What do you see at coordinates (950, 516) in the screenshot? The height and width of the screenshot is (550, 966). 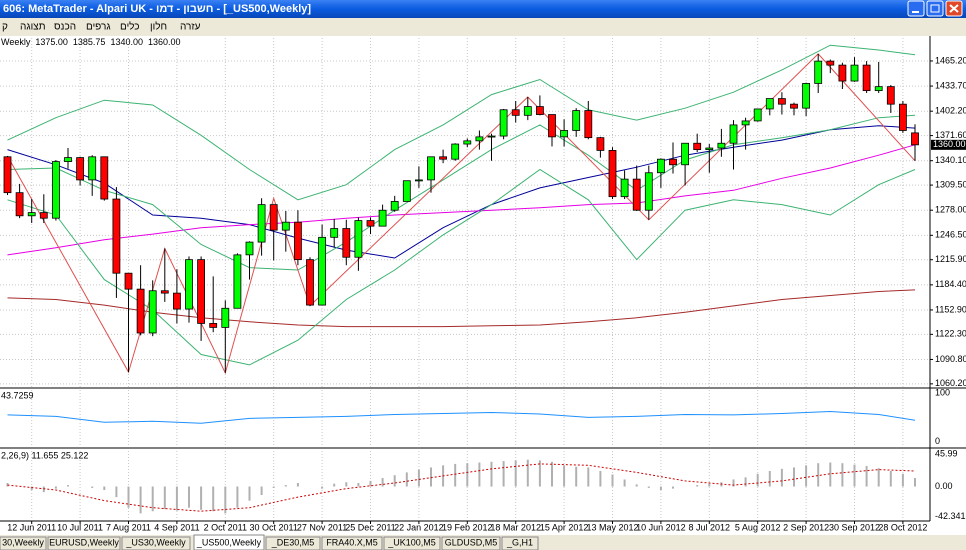 I see `y-tick-label: -42.341` at bounding box center [950, 516].